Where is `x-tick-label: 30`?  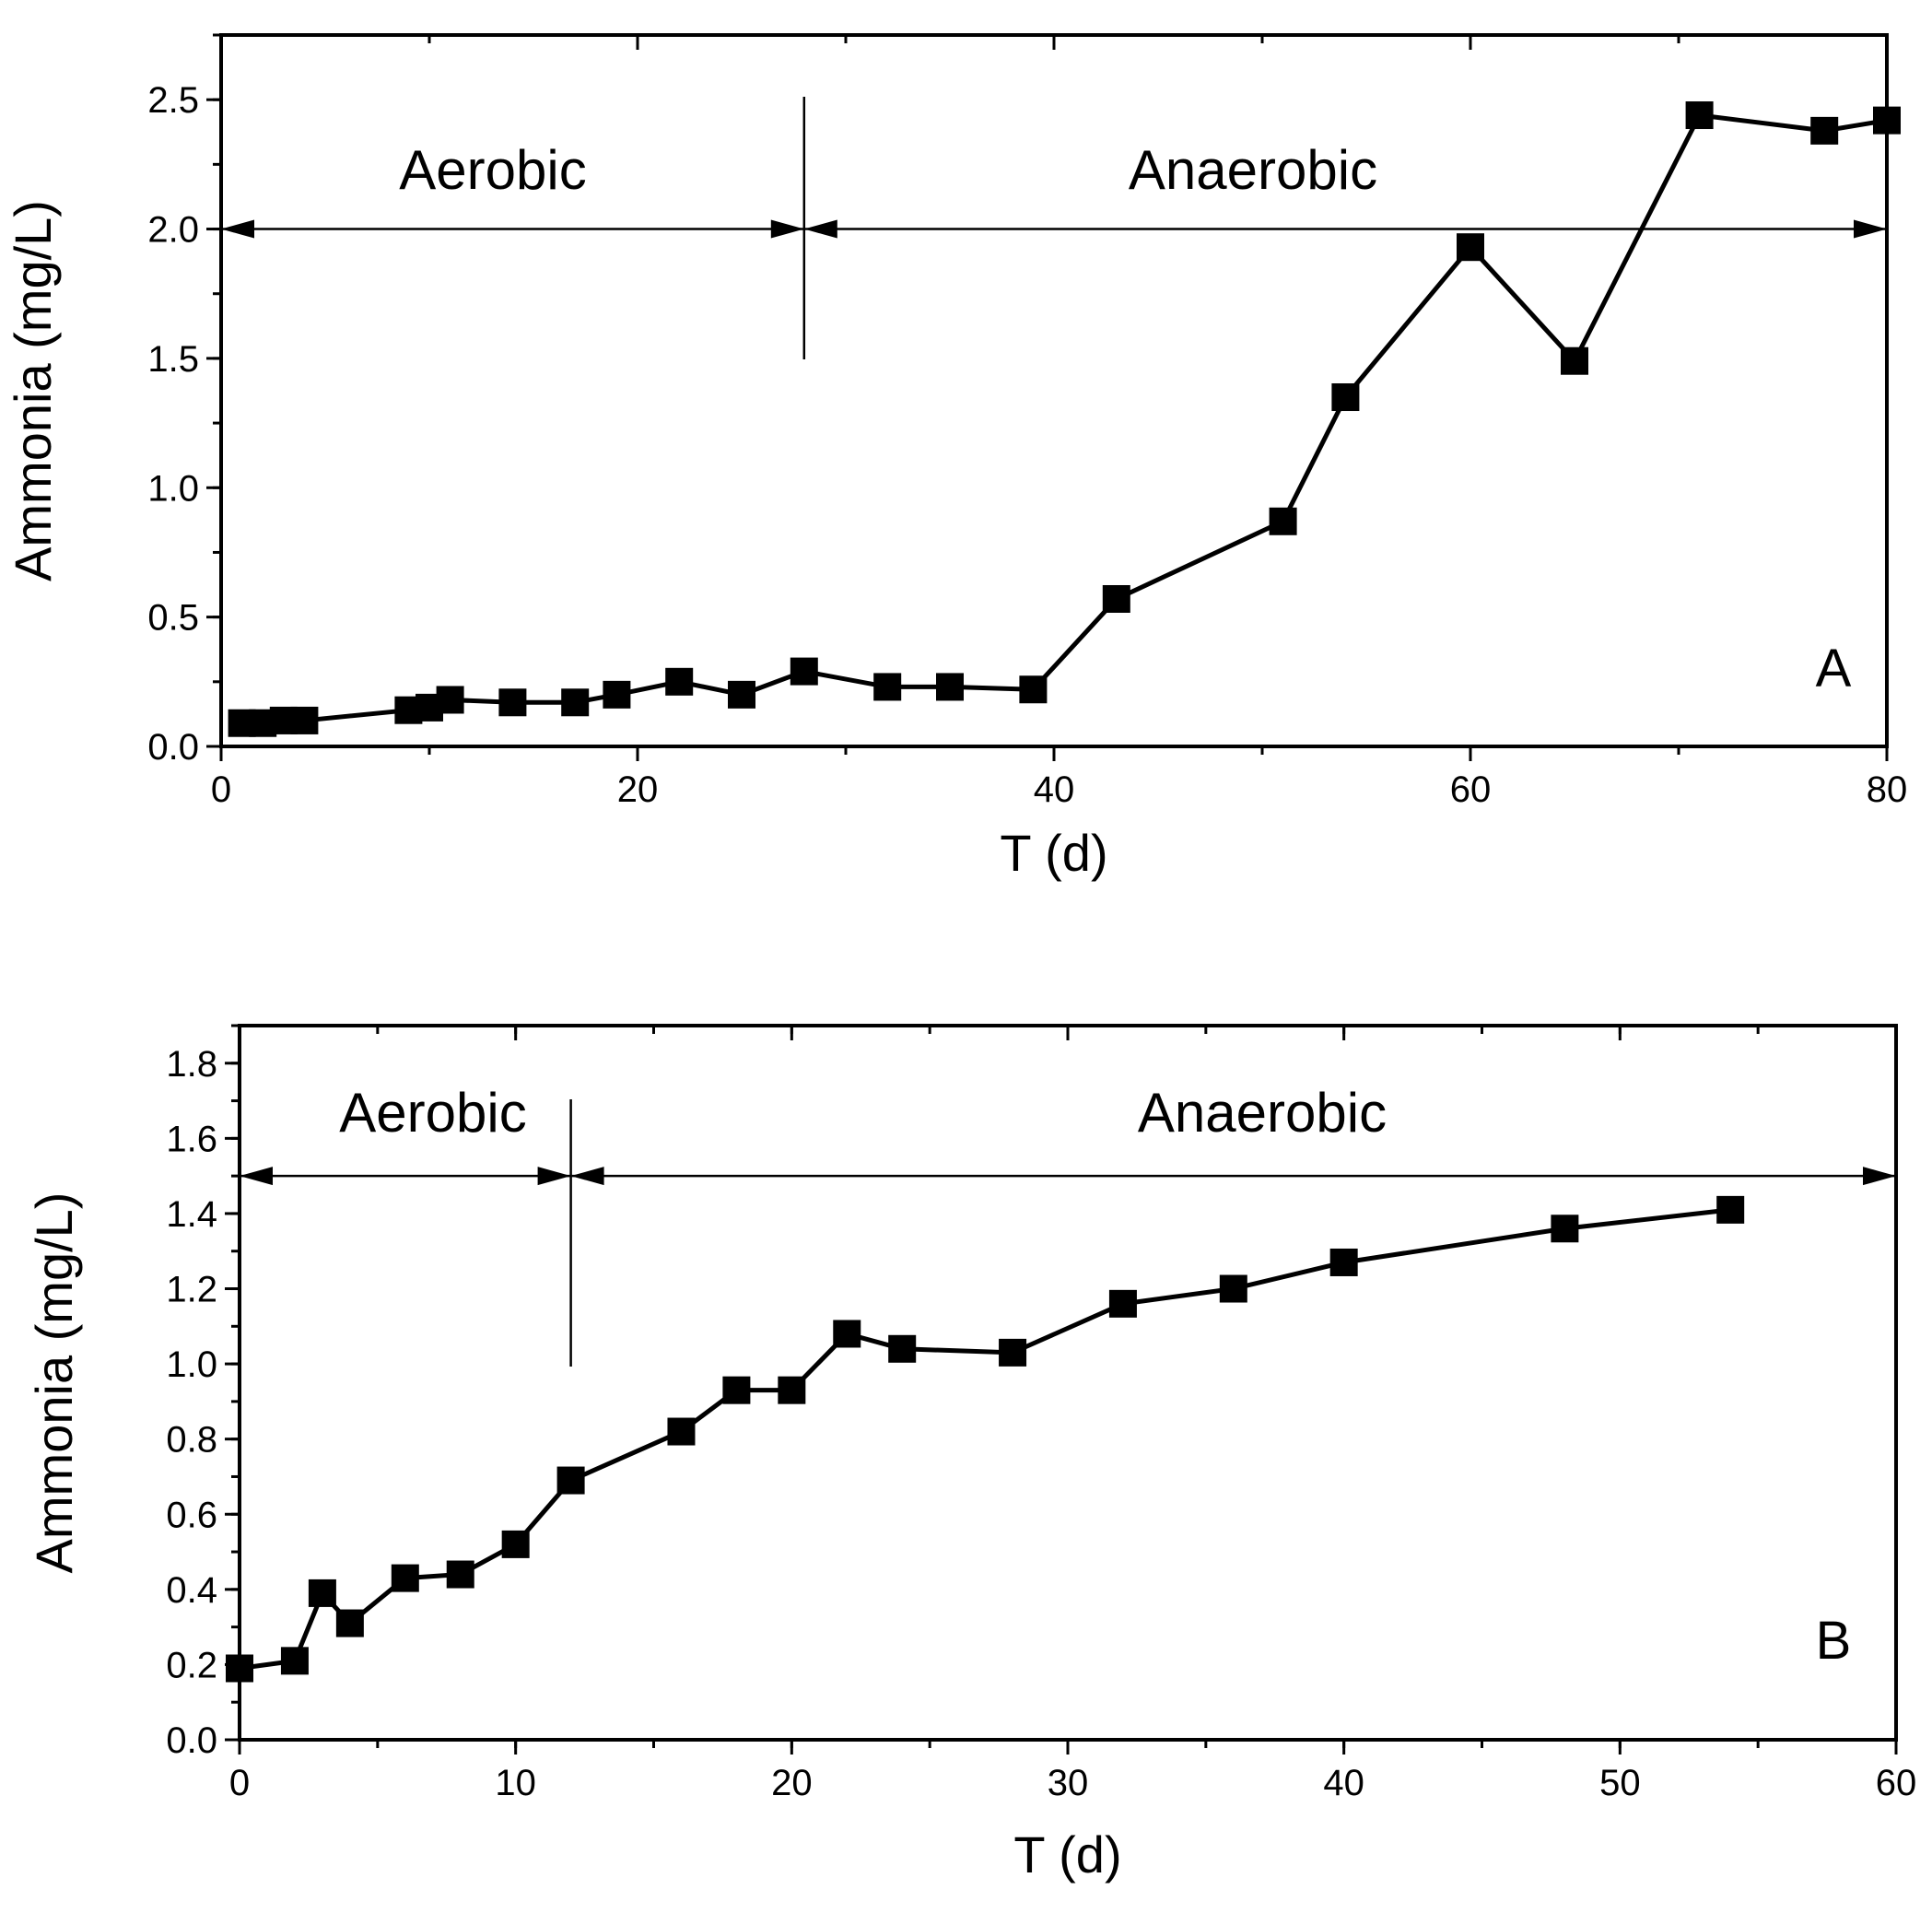 x-tick-label: 30 is located at coordinates (1068, 1783).